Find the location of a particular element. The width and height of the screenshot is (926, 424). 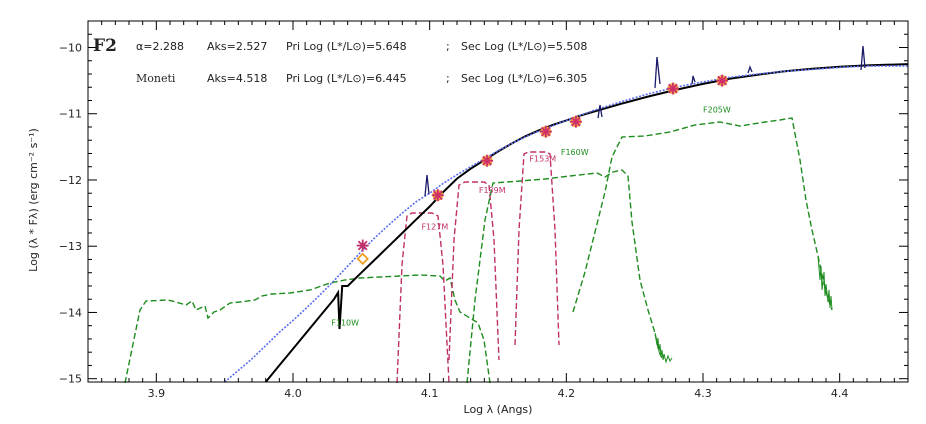

annotation-sep-2: ; is located at coordinates (448, 78).